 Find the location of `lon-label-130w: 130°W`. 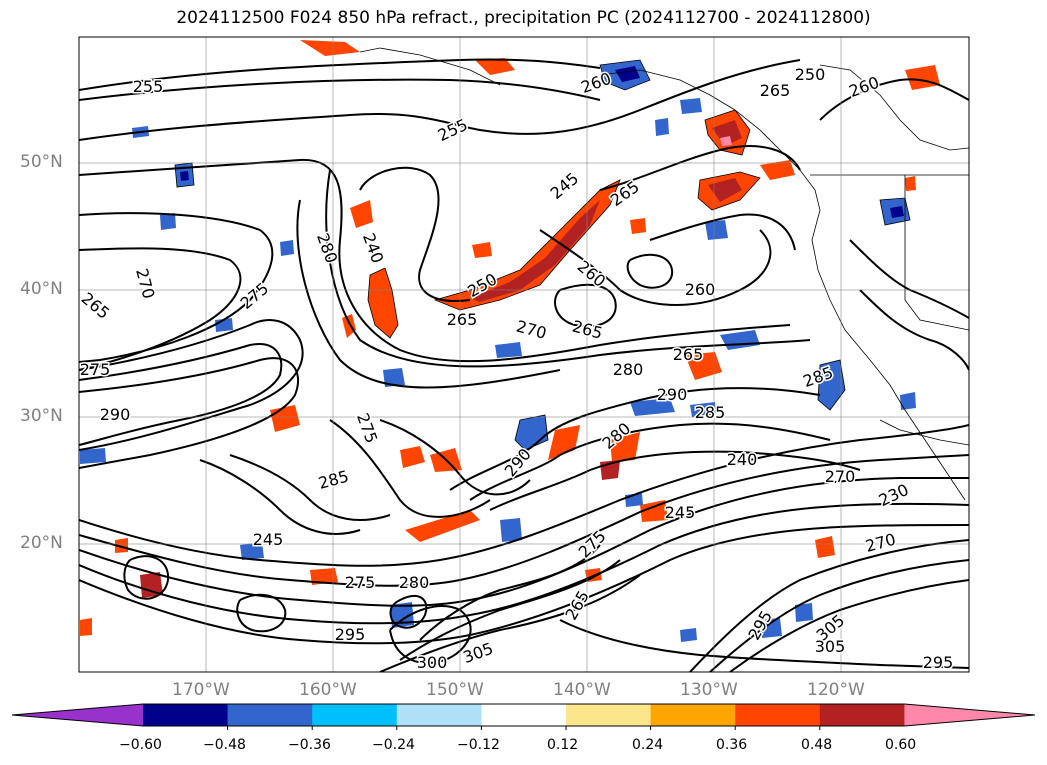

lon-label-130w: 130°W is located at coordinates (709, 690).